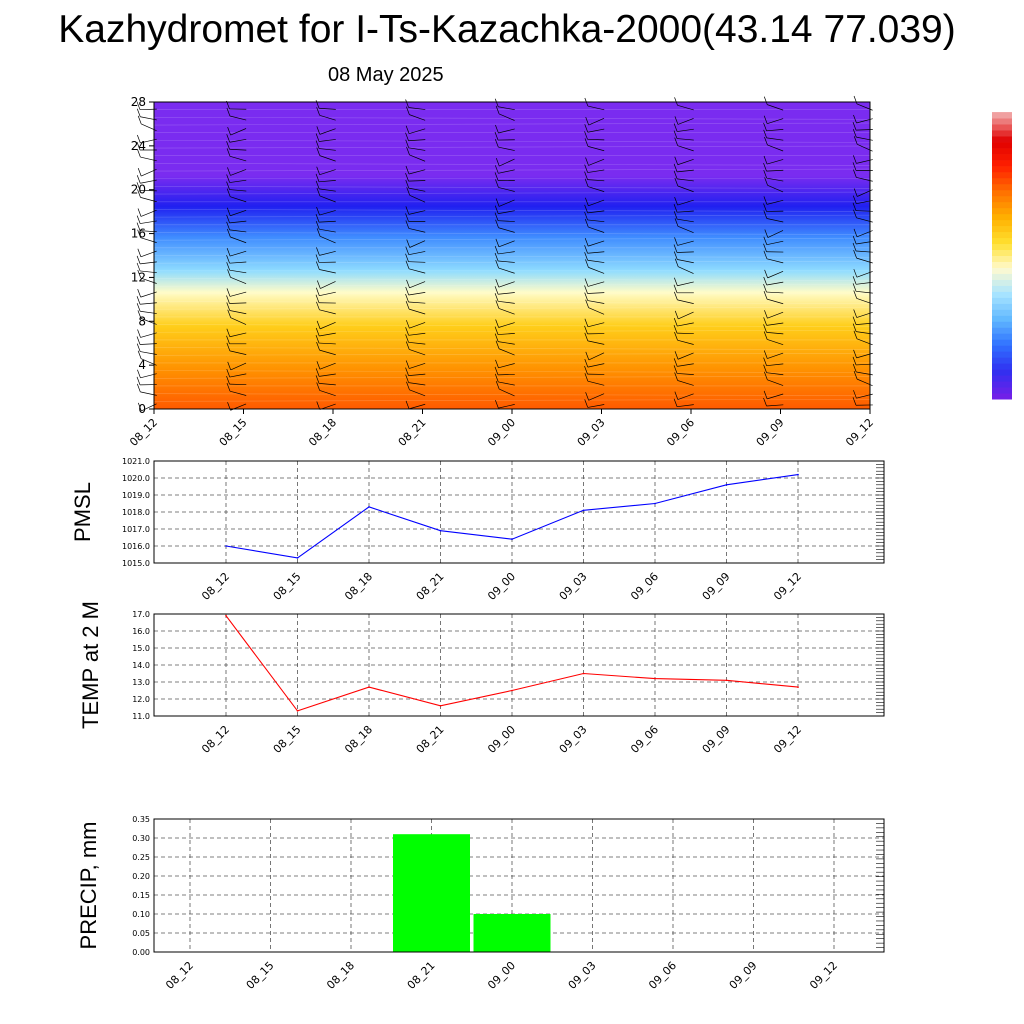 This screenshot has width=1024, height=1024. What do you see at coordinates (141, 857) in the screenshot?
I see `precip-ytick-label: 0.25` at bounding box center [141, 857].